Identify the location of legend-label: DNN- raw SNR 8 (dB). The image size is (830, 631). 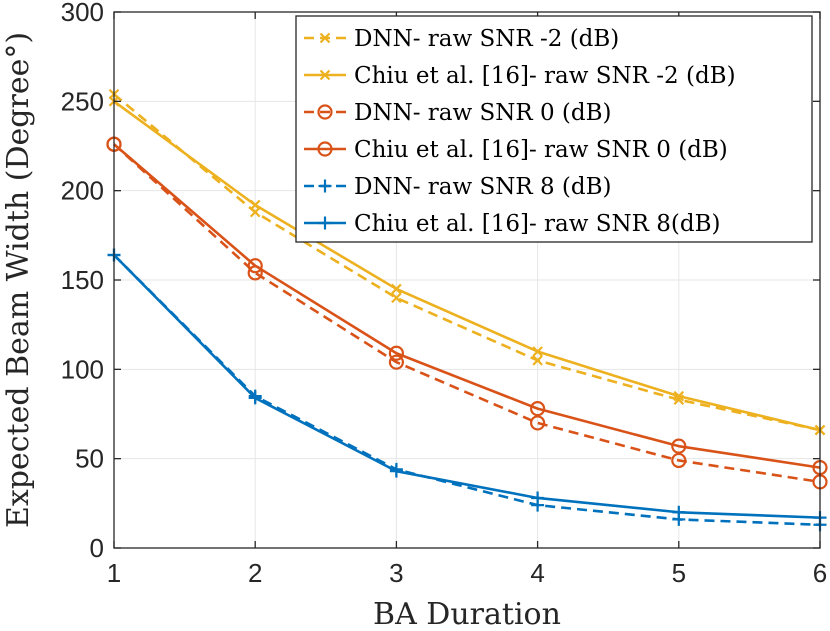
(483, 187).